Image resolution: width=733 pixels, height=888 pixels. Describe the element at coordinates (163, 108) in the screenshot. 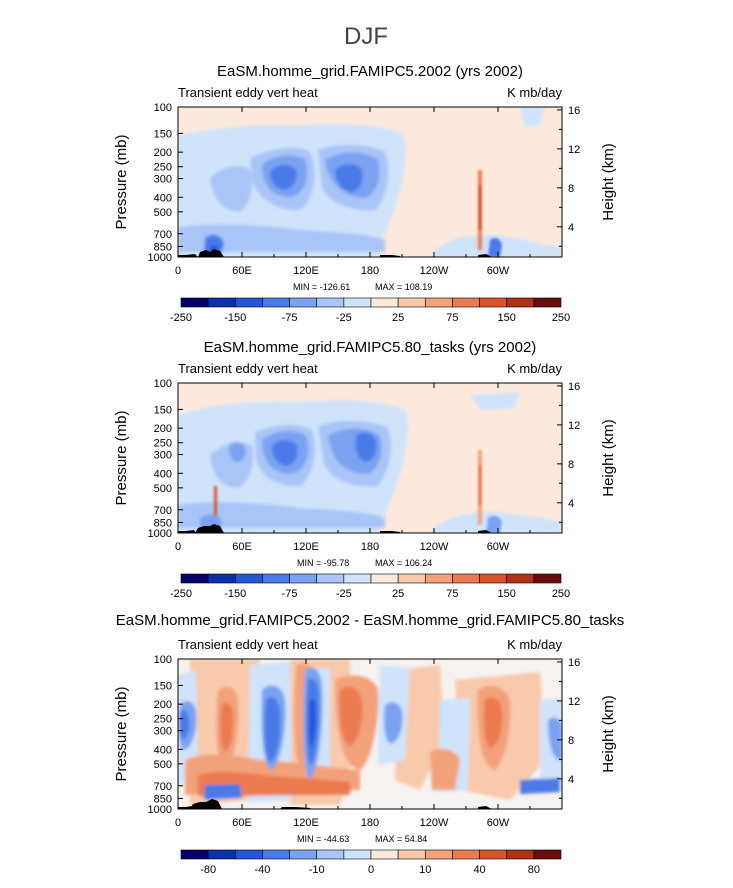

I see `y-tick-label: 100` at that location.